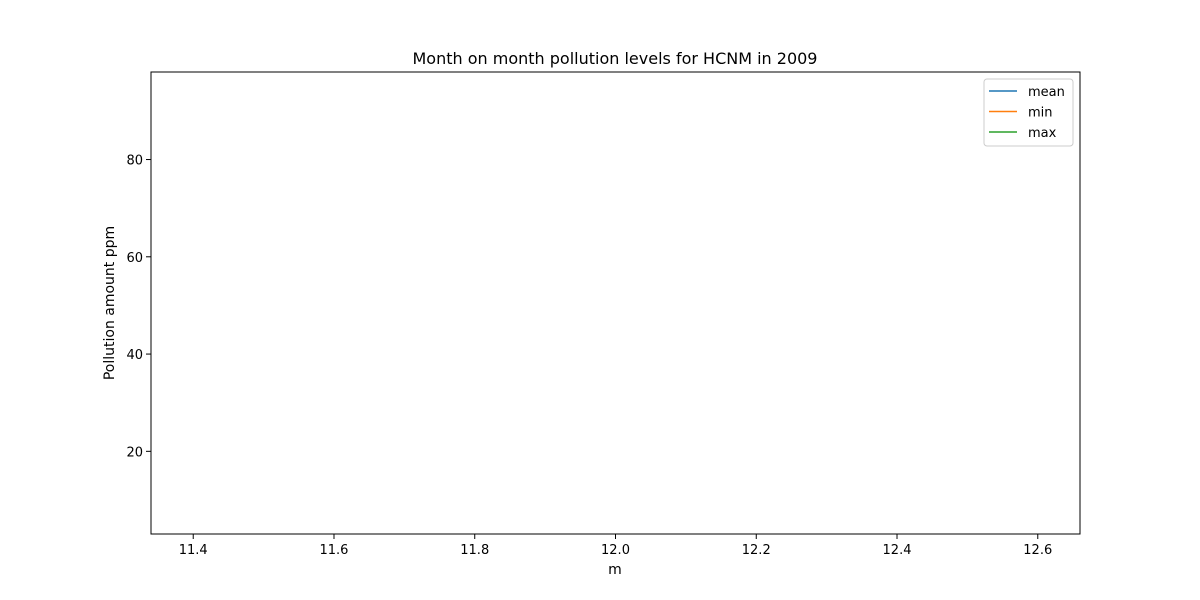 Image resolution: width=1200 pixels, height=600 pixels. I want to click on y-axis-ticks: 20 40 60 80, so click(138, 307).